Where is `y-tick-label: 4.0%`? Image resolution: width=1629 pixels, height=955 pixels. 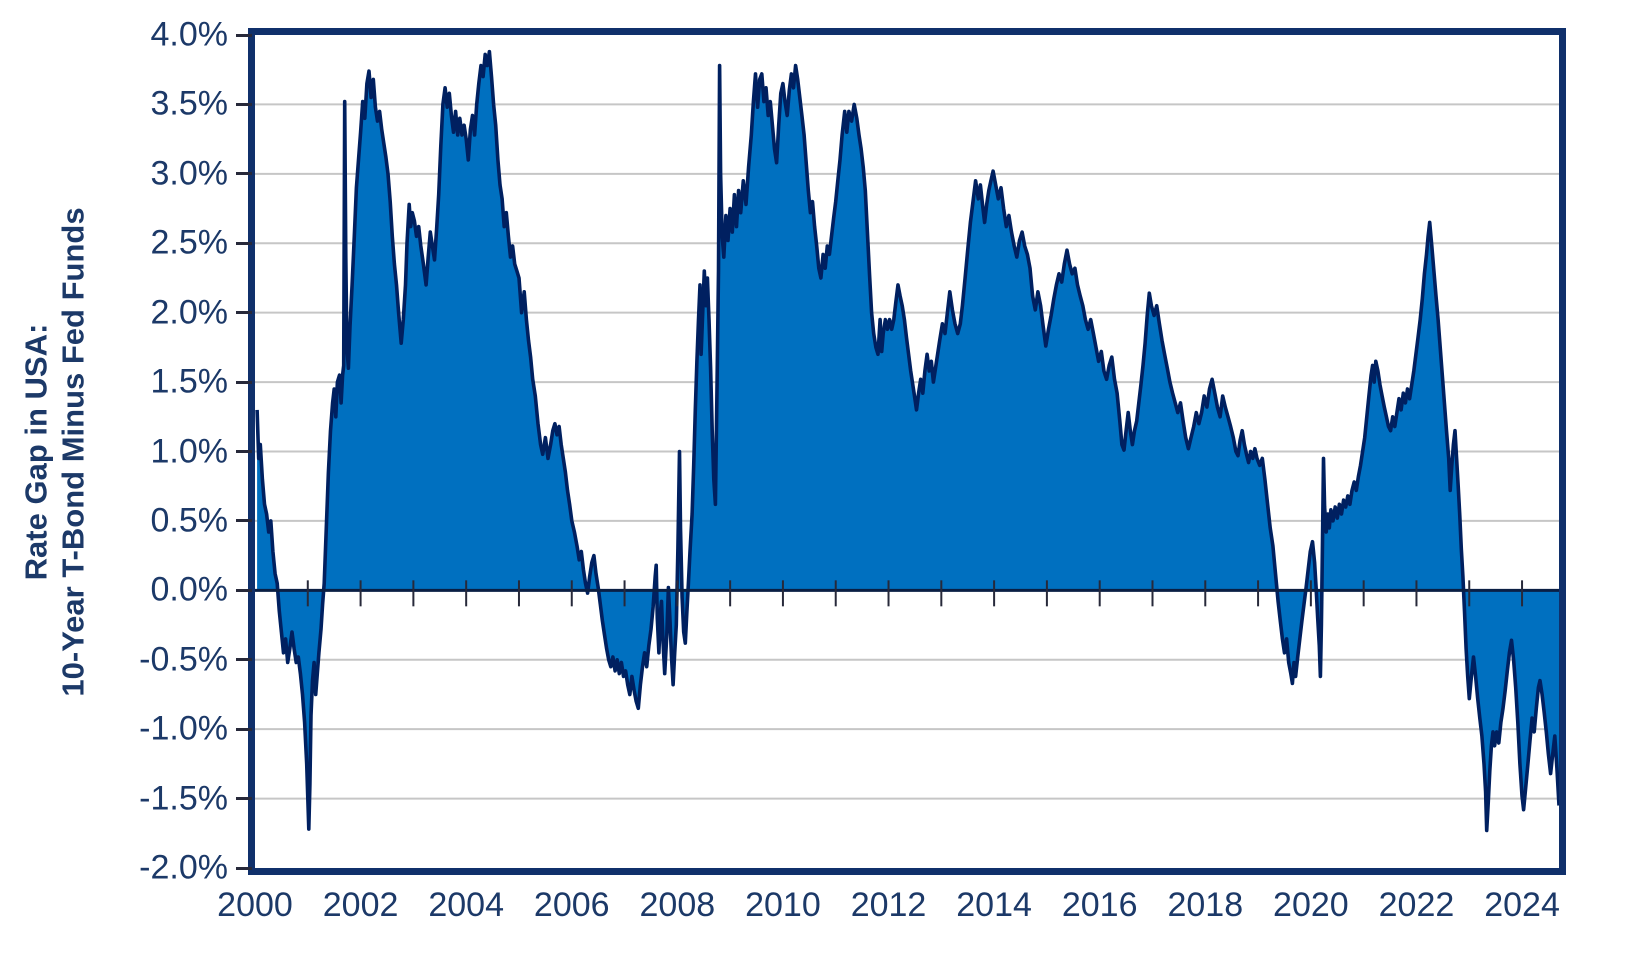
y-tick-label: 4.0% is located at coordinates (189, 34).